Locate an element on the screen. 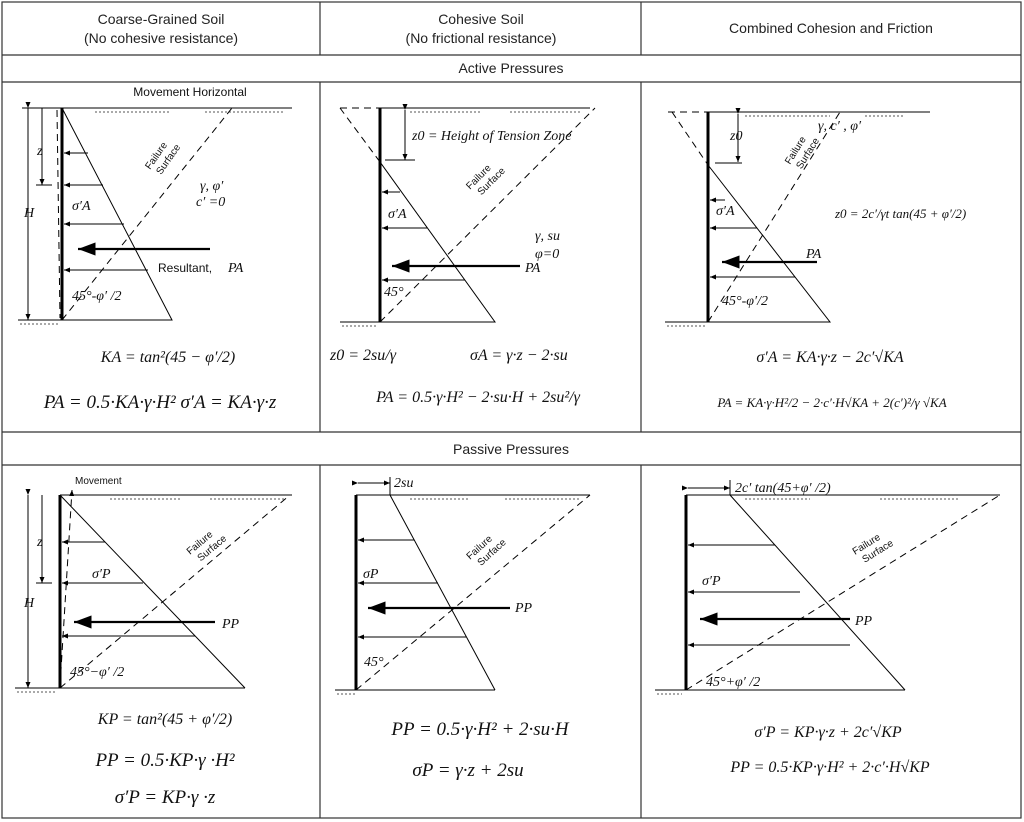 The width and height of the screenshot is (1024, 822). formula-PA: PA = 0.5·γ·H² − 2·su·H + 2su²/γ is located at coordinates (477, 397).